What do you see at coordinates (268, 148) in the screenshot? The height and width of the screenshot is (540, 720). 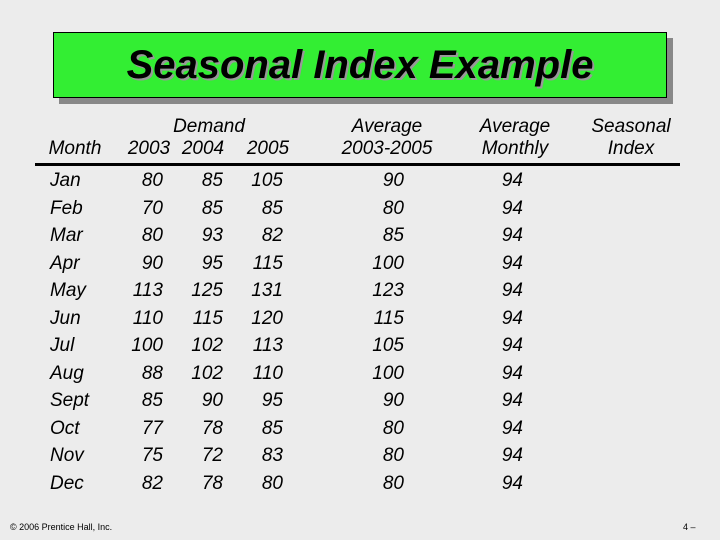 I see `header-year-2005: 2005` at bounding box center [268, 148].